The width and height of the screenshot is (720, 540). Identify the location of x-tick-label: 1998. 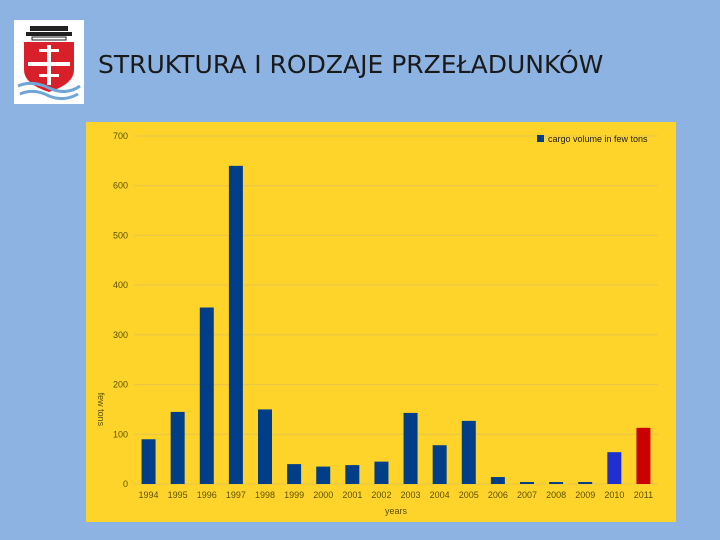
(265, 495).